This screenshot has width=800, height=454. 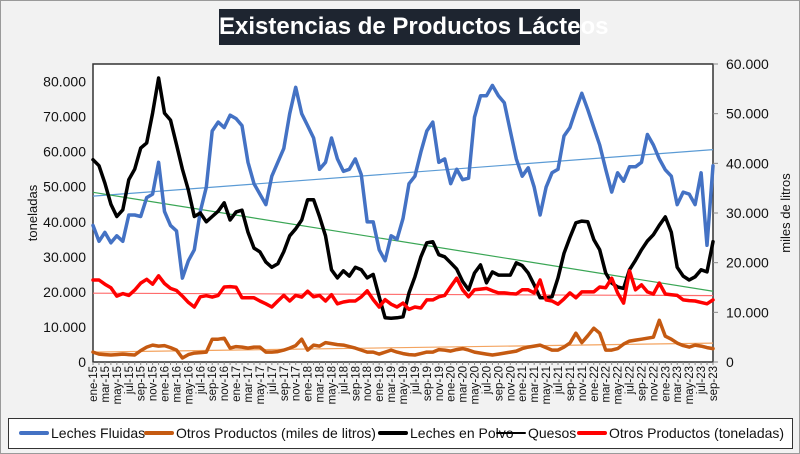 I want to click on legend-item-quesos: Quesos, so click(x=536, y=433).